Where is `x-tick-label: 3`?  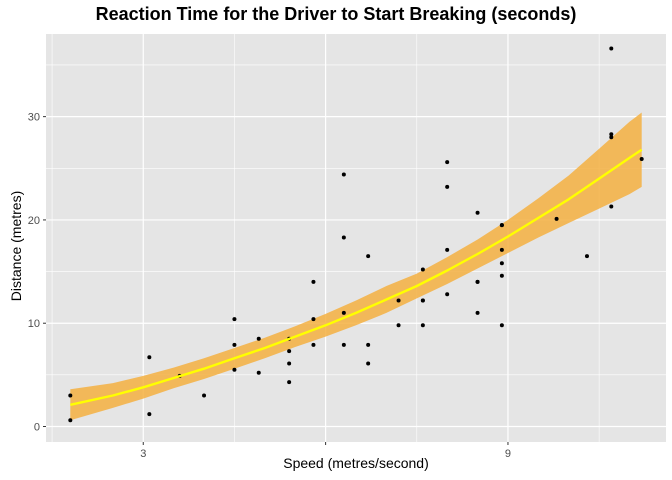
x-tick-label: 3 is located at coordinates (143, 454).